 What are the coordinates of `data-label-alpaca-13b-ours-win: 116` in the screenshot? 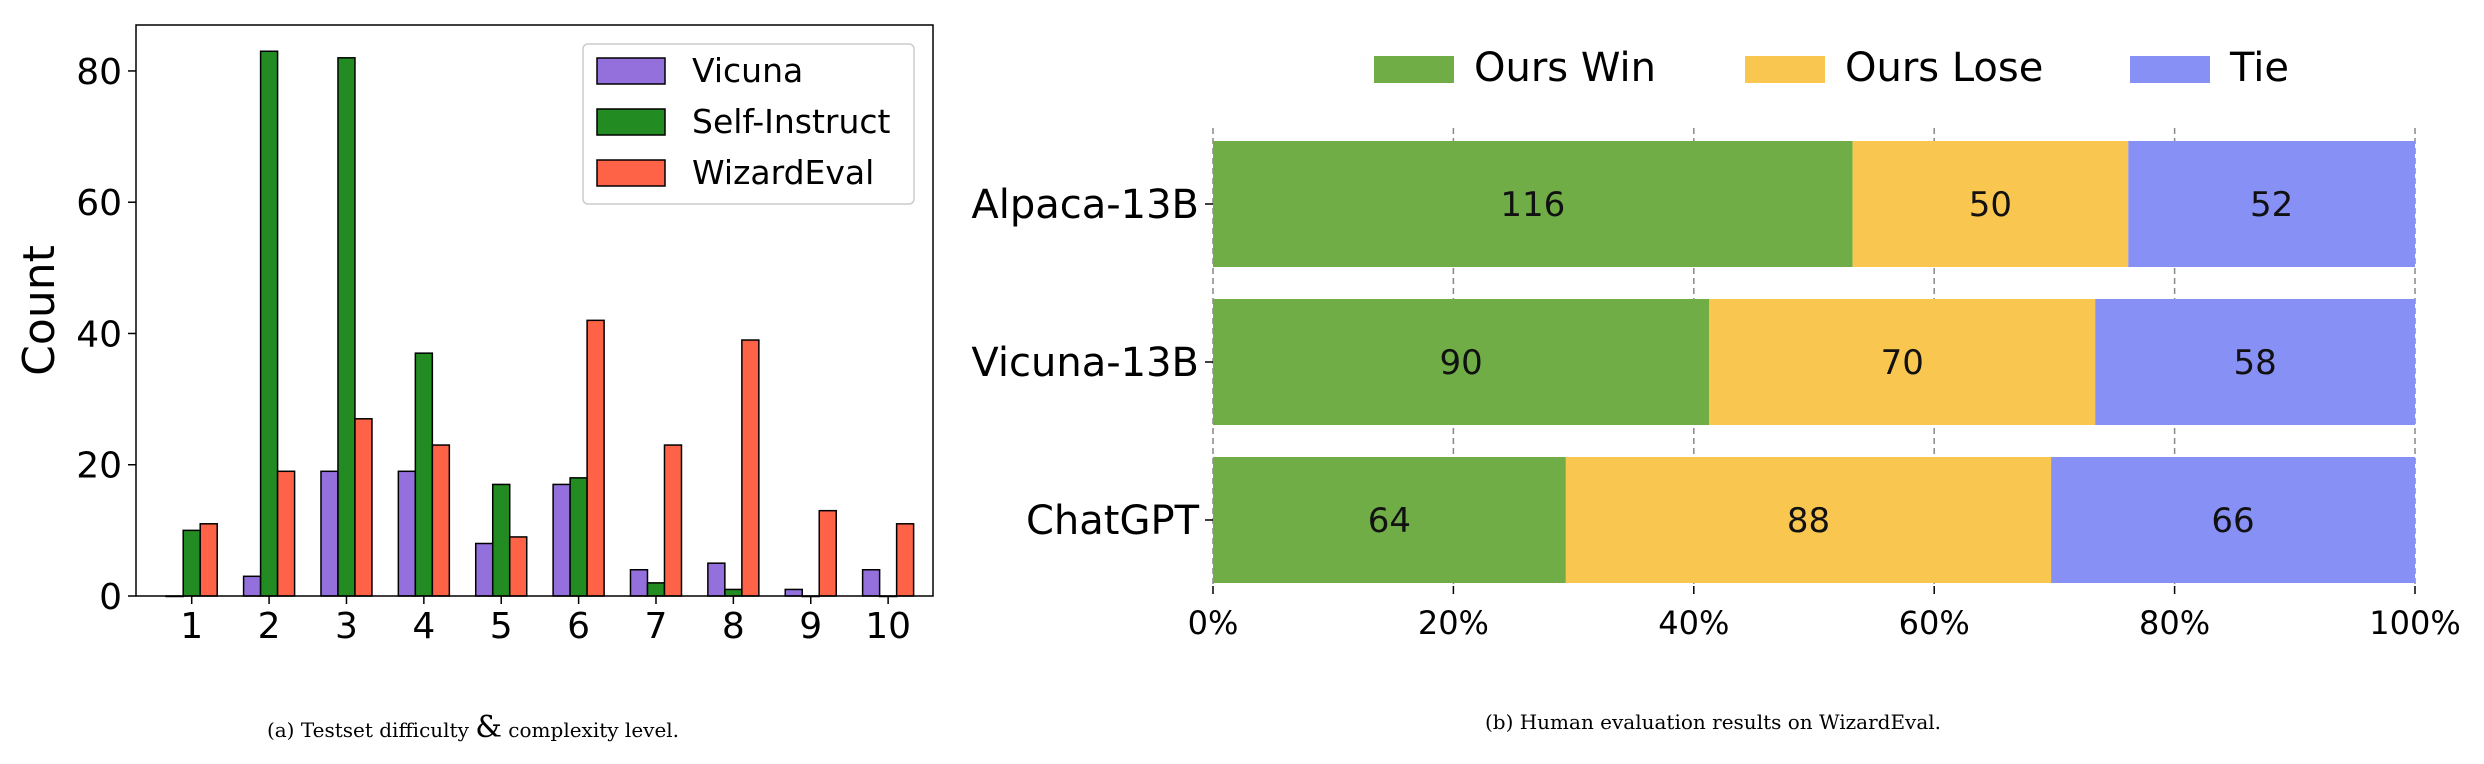 It's located at (1532, 205).